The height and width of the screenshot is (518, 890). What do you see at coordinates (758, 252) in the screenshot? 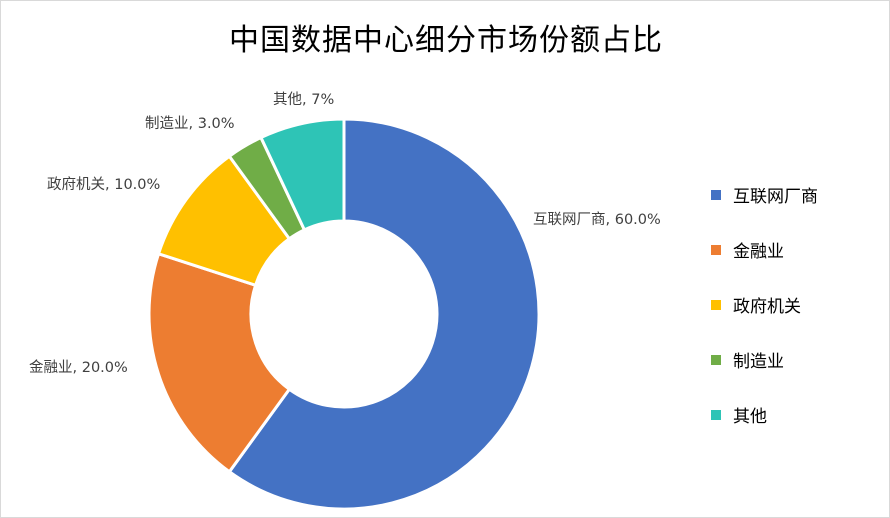
I see `legend-label: 金融业` at bounding box center [758, 252].